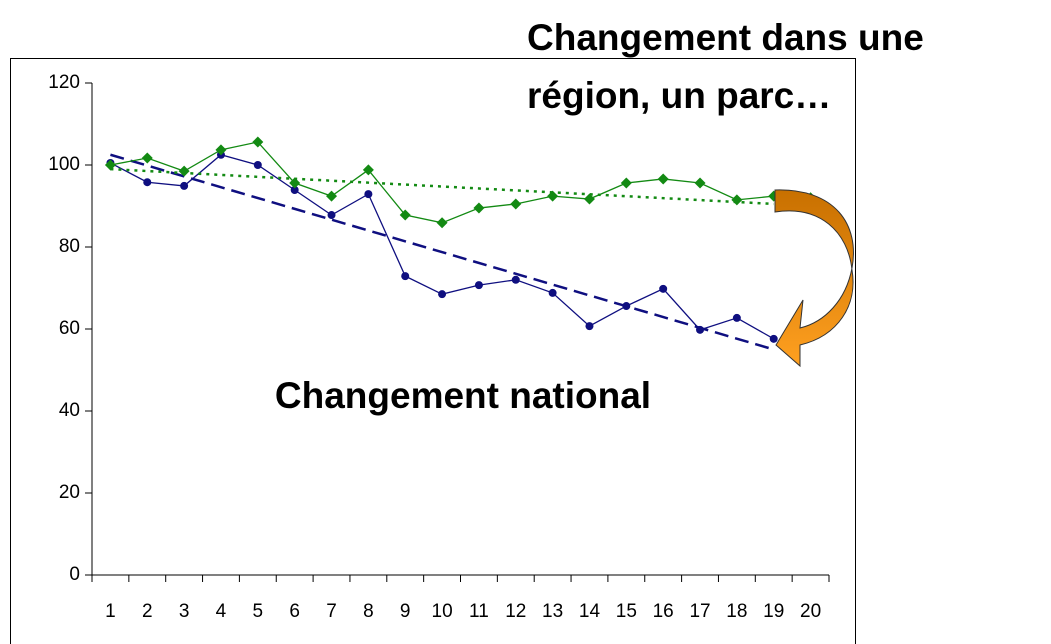 The height and width of the screenshot is (644, 1051). What do you see at coordinates (552, 611) in the screenshot?
I see `x-tick-label: 13` at bounding box center [552, 611].